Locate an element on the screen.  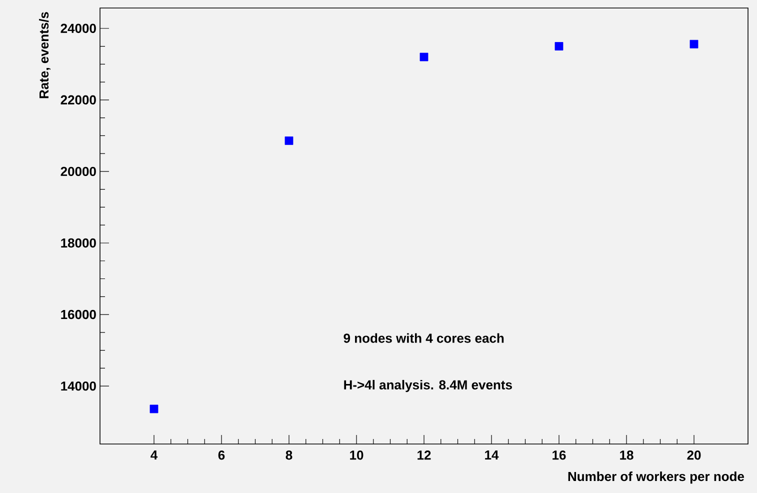
y-tick-label: 14000 is located at coordinates (78, 386).